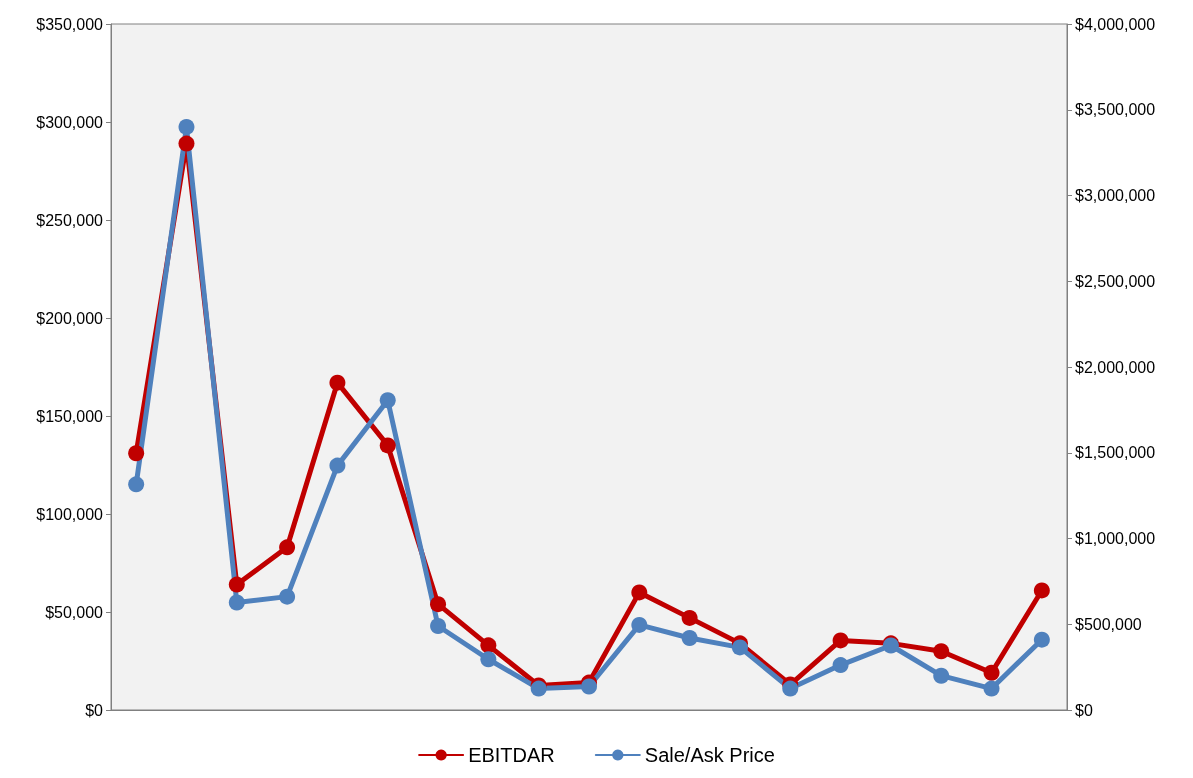 The image size is (1193, 778). I want to click on y-tick-label: $350,000, so click(70, 24).